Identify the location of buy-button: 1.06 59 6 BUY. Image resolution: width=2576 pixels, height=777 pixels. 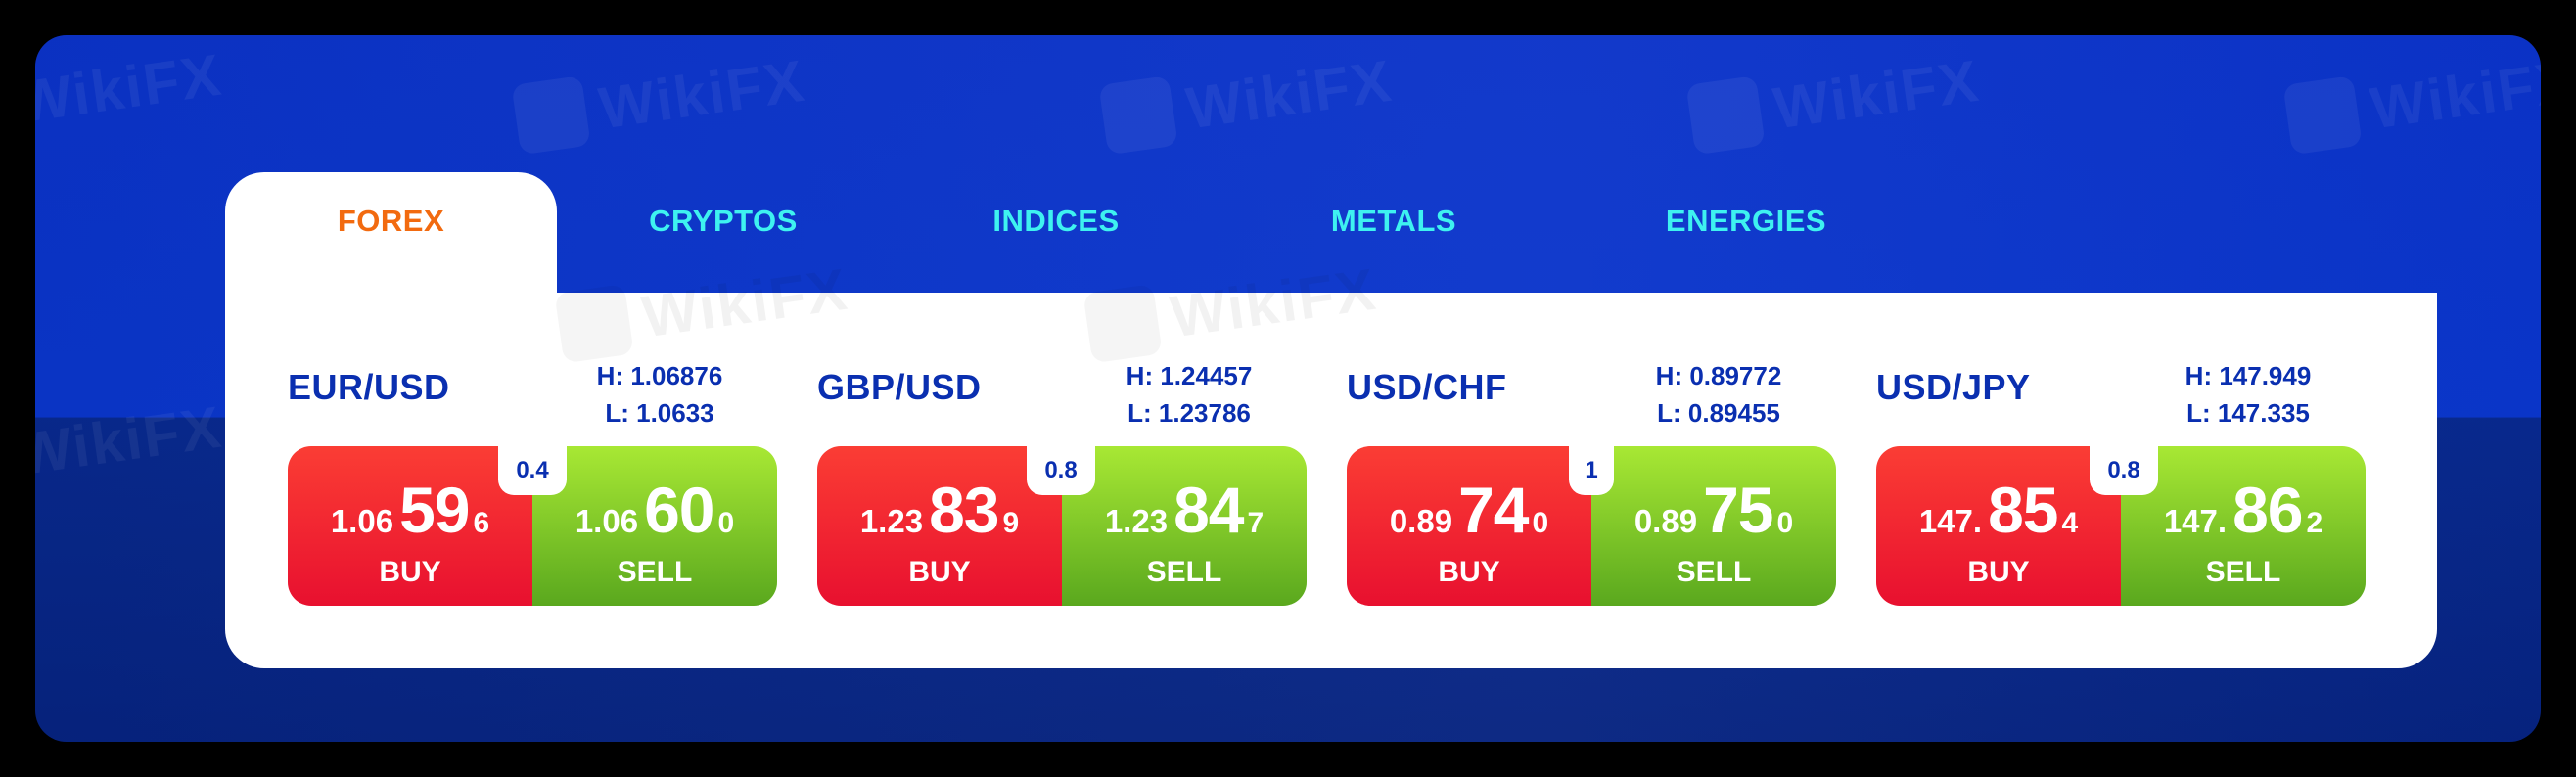
(410, 526).